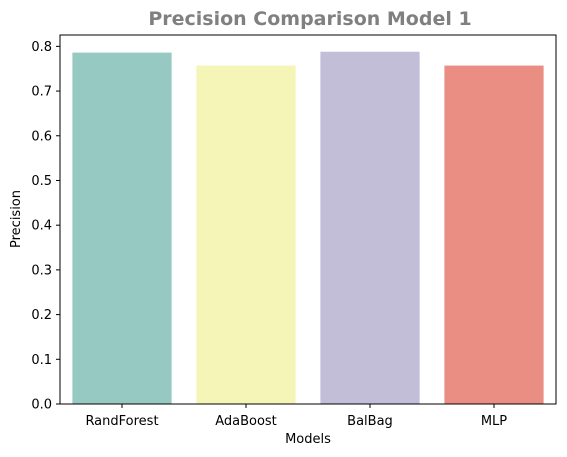  I want to click on x-axis-label: Models, so click(308, 439).